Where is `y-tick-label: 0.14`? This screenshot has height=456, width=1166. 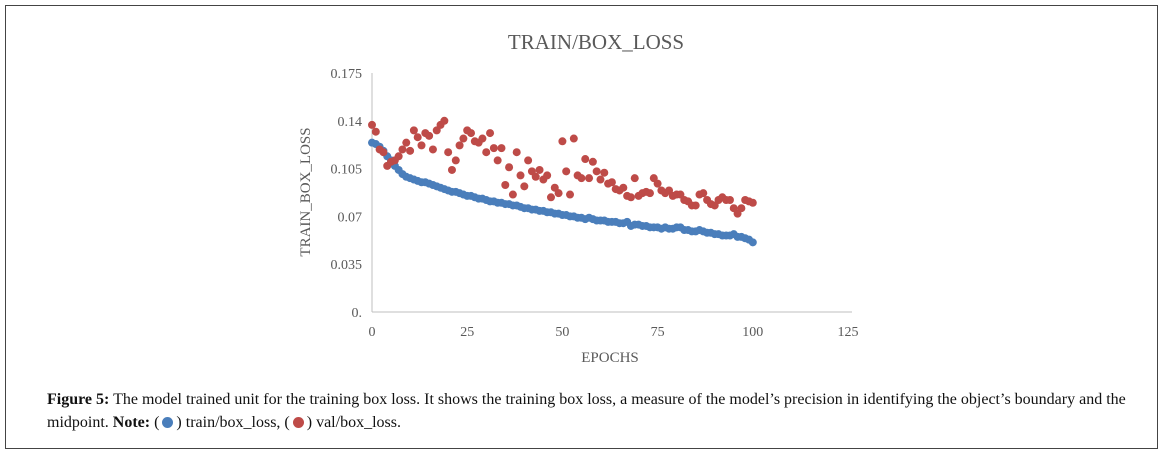 y-tick-label: 0.14 is located at coordinates (350, 122).